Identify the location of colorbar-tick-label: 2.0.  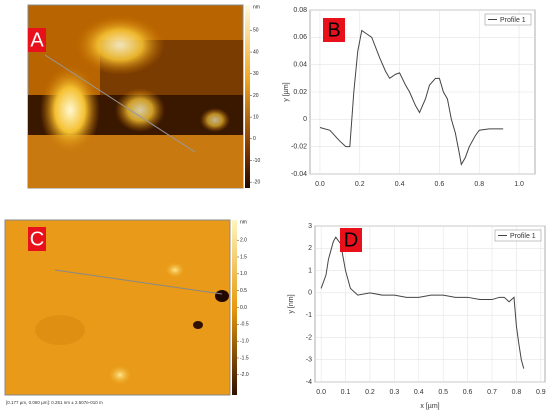
(243, 241).